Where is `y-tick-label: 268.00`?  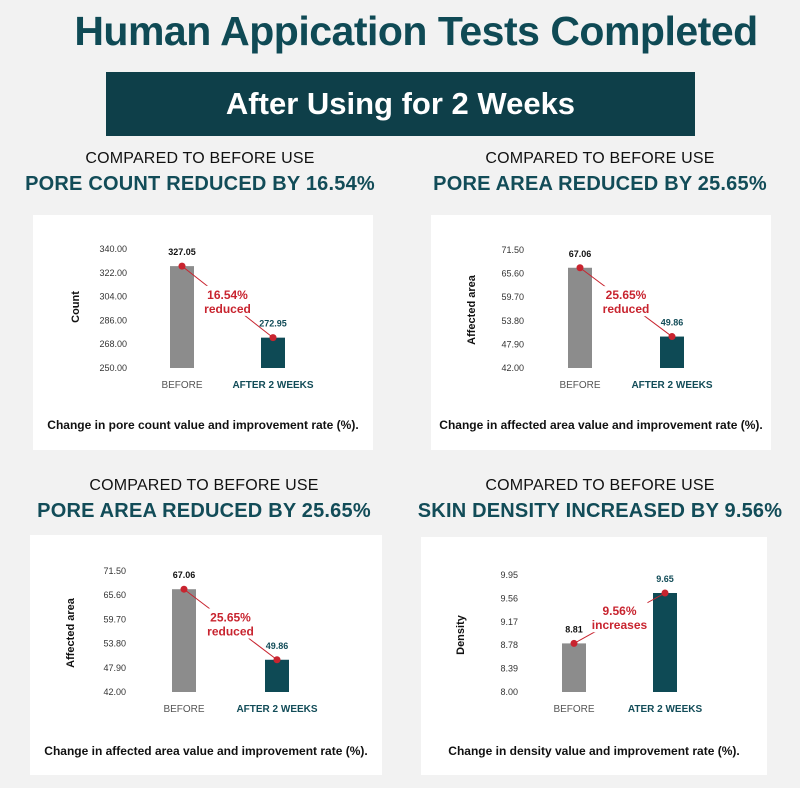 y-tick-label: 268.00 is located at coordinates (113, 344).